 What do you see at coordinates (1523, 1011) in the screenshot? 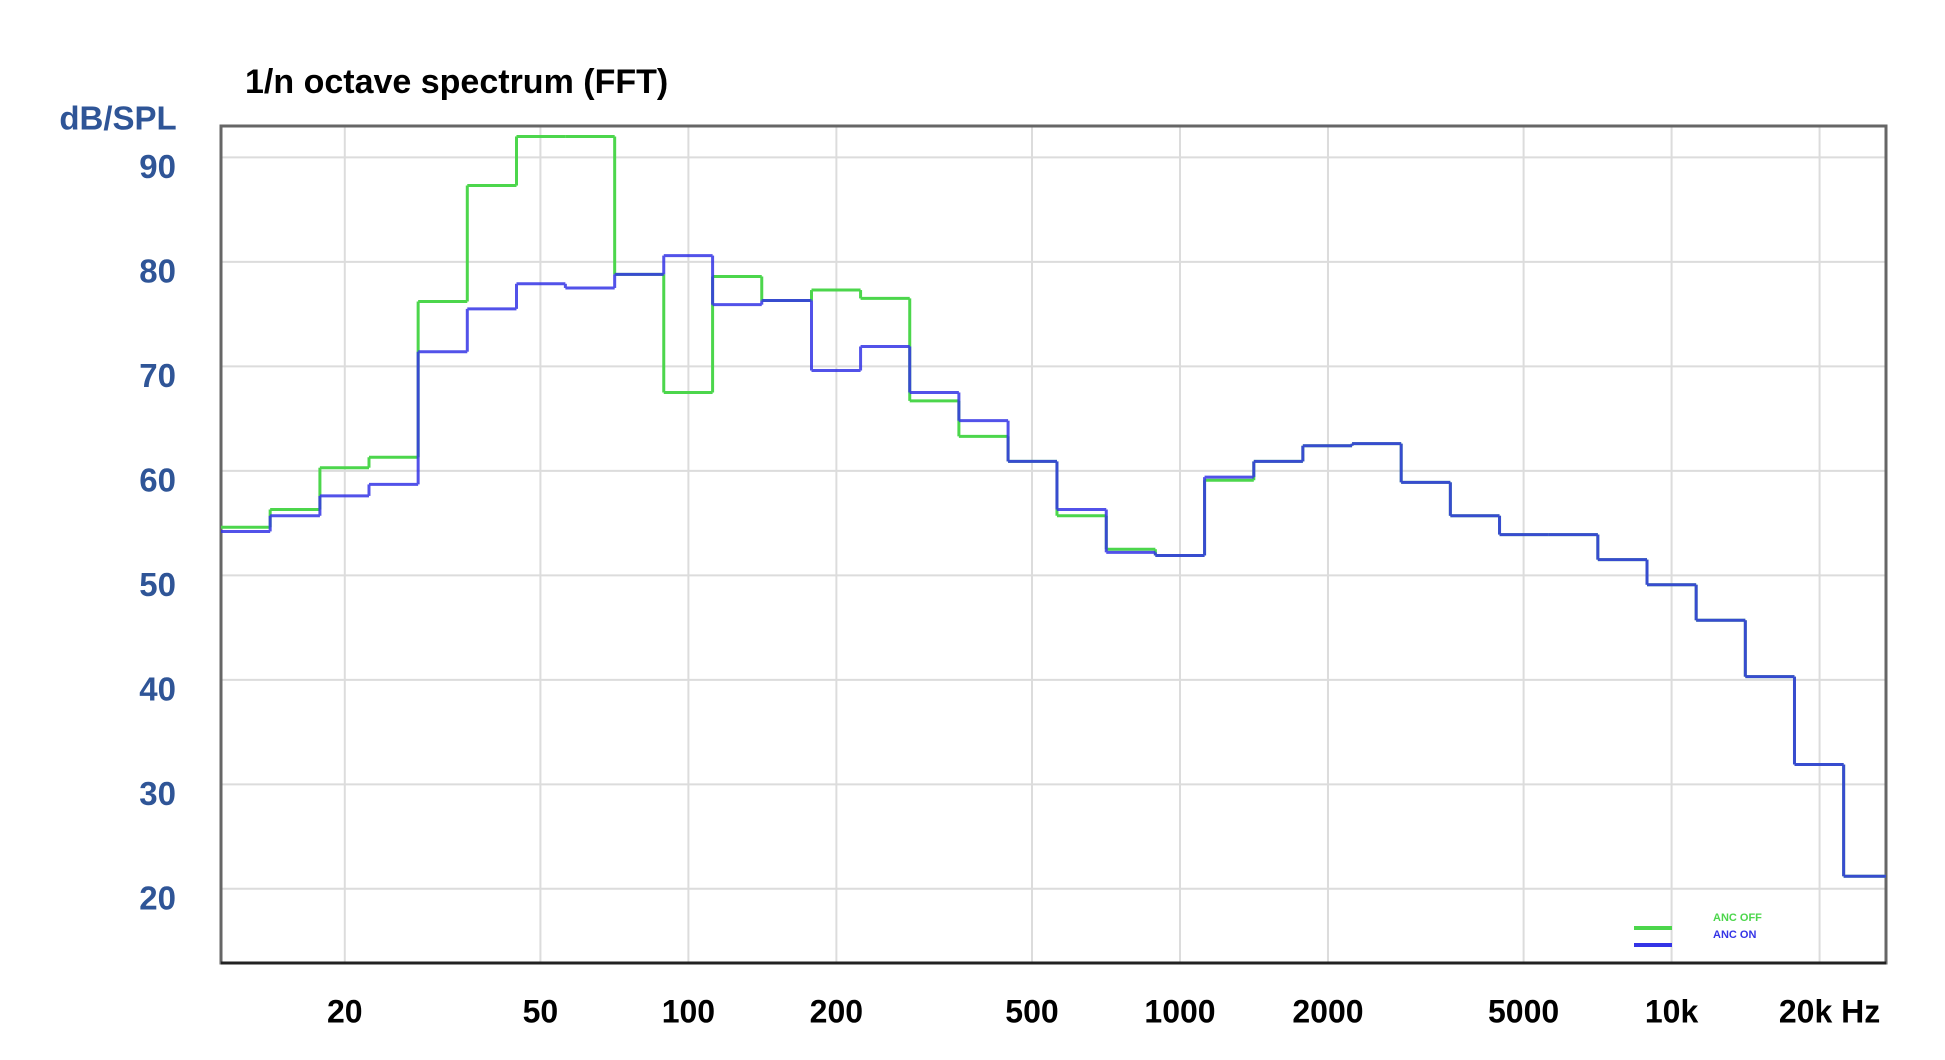
I see `x-tick-label: 5000` at bounding box center [1523, 1011].